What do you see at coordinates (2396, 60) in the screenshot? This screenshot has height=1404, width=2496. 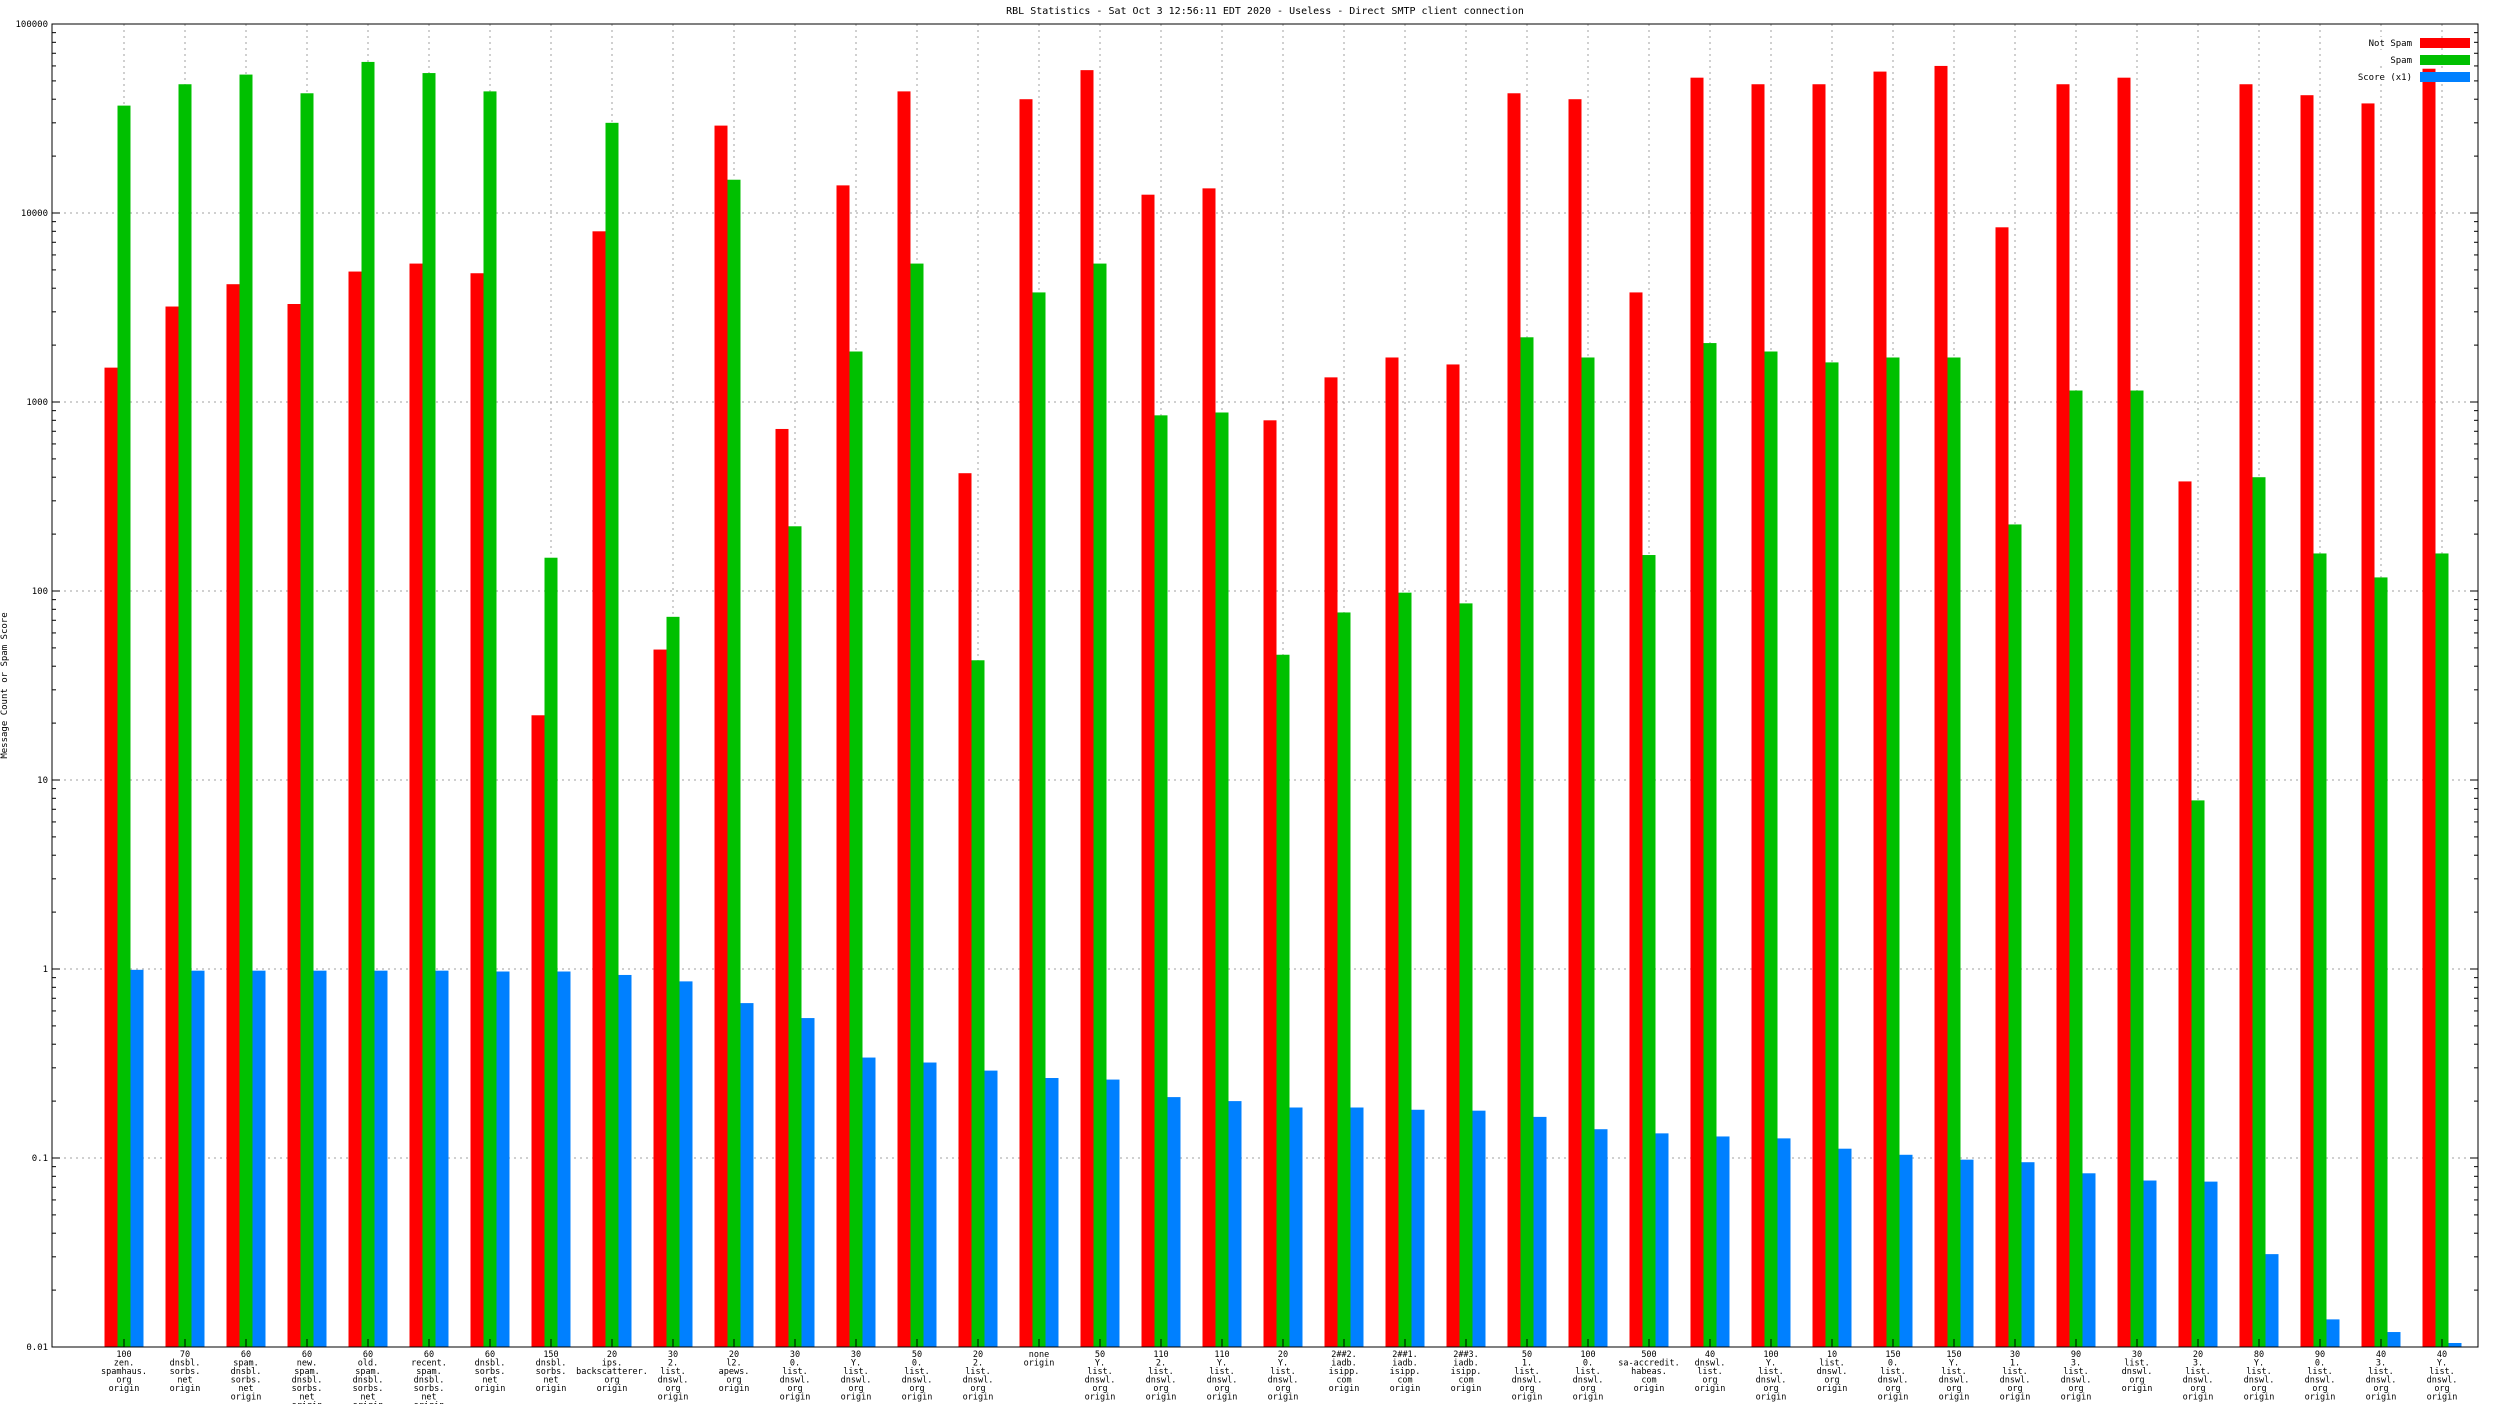 I see `legend: Not Spam Spam Score (x1)` at bounding box center [2396, 60].